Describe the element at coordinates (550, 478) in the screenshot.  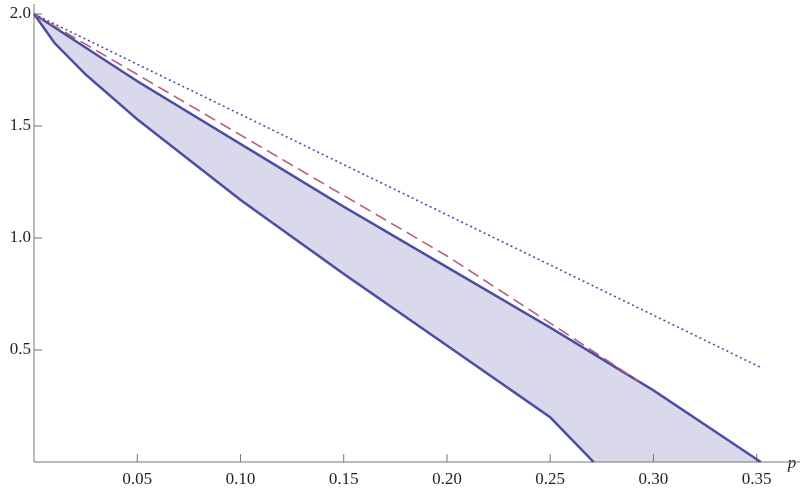
I see `x-tick-label: 0.25` at that location.